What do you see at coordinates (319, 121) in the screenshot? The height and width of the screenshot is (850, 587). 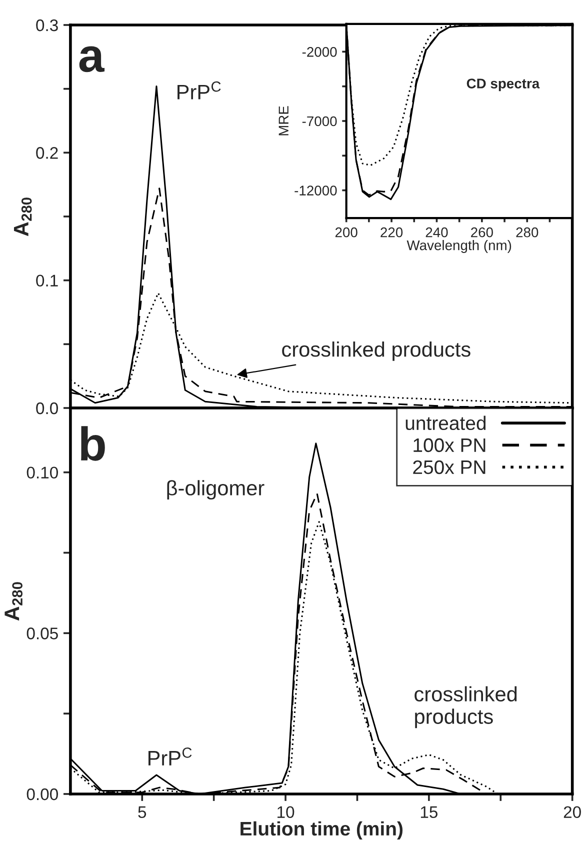 I see `y-tick-label: -7000` at bounding box center [319, 121].